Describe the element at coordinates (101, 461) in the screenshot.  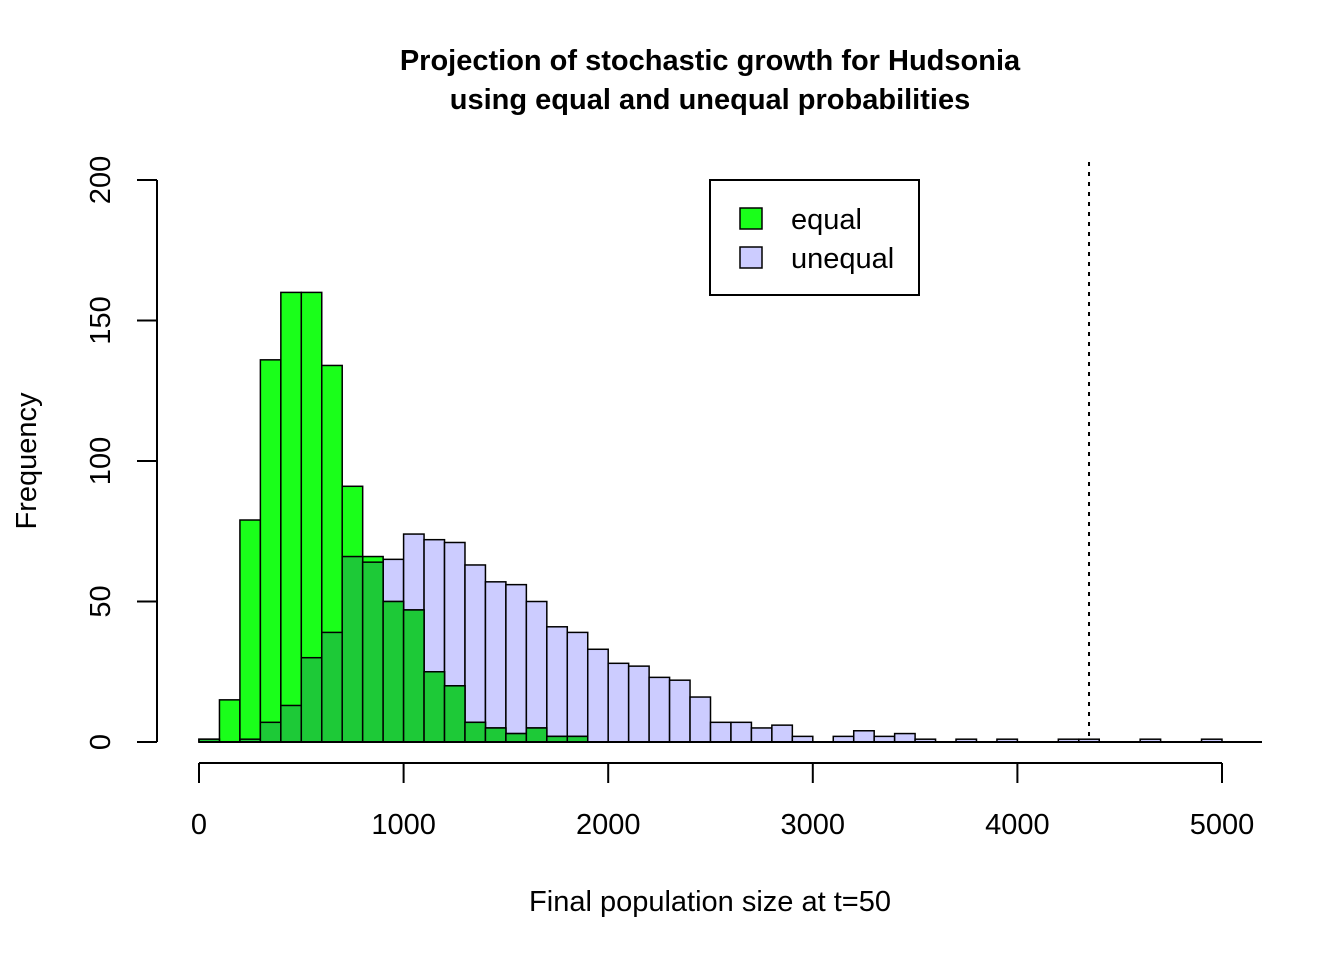
I see `y-tick-label: 100` at that location.